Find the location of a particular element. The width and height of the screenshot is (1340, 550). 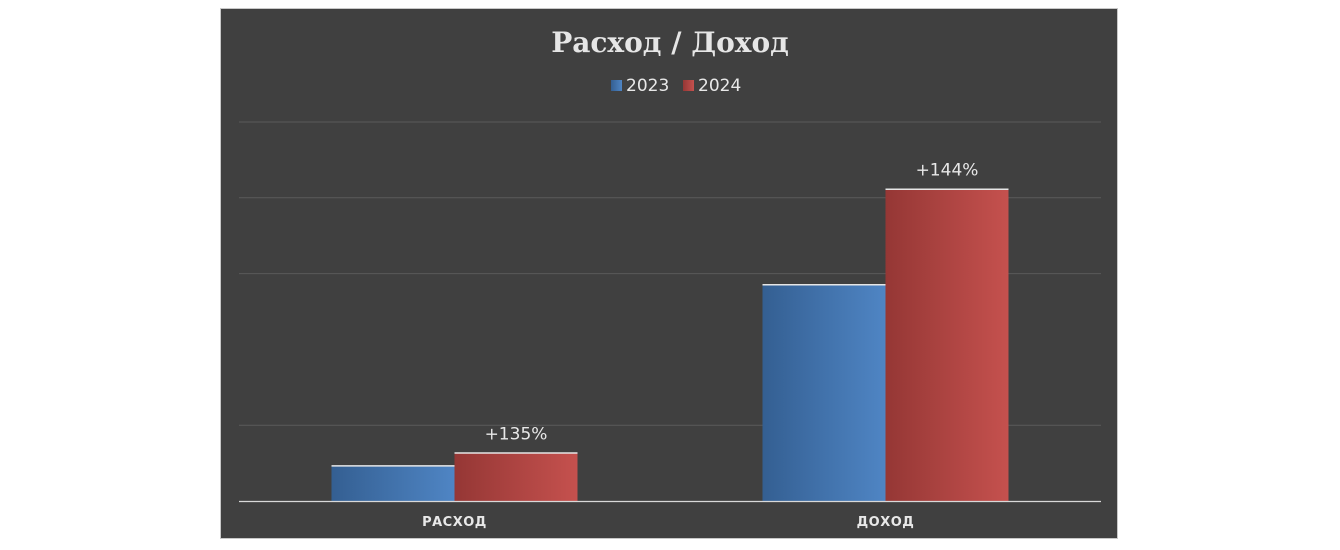

legend-swatch-2023 is located at coordinates (616, 85).